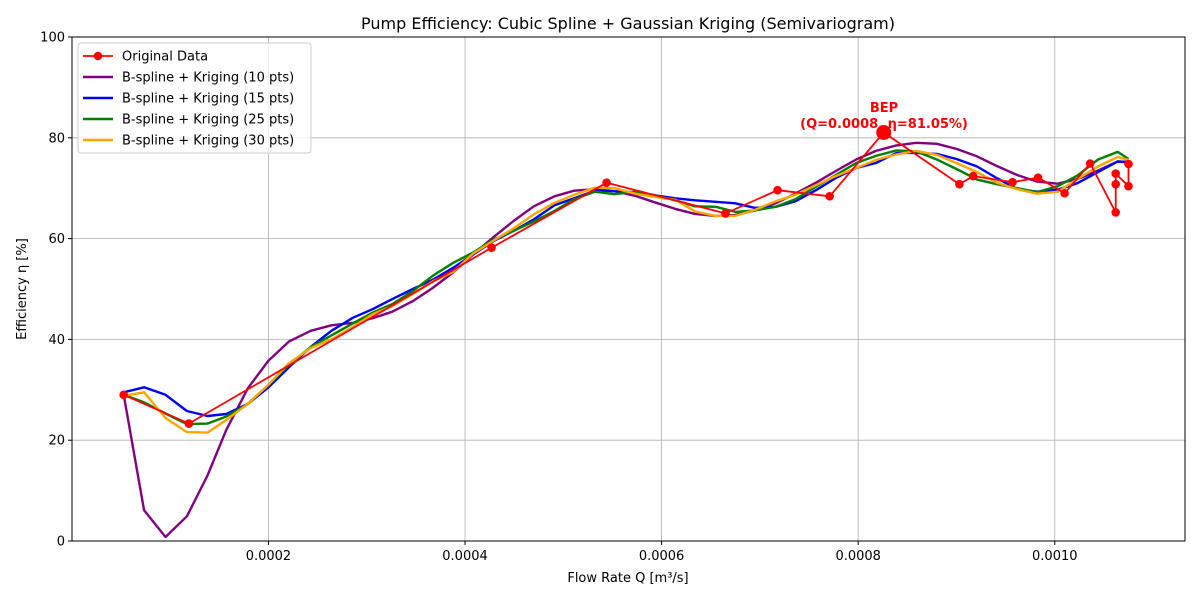 The height and width of the screenshot is (600, 1200). What do you see at coordinates (208, 141) in the screenshot?
I see `legend-label: B-spline + Kriging (30 pts)` at bounding box center [208, 141].